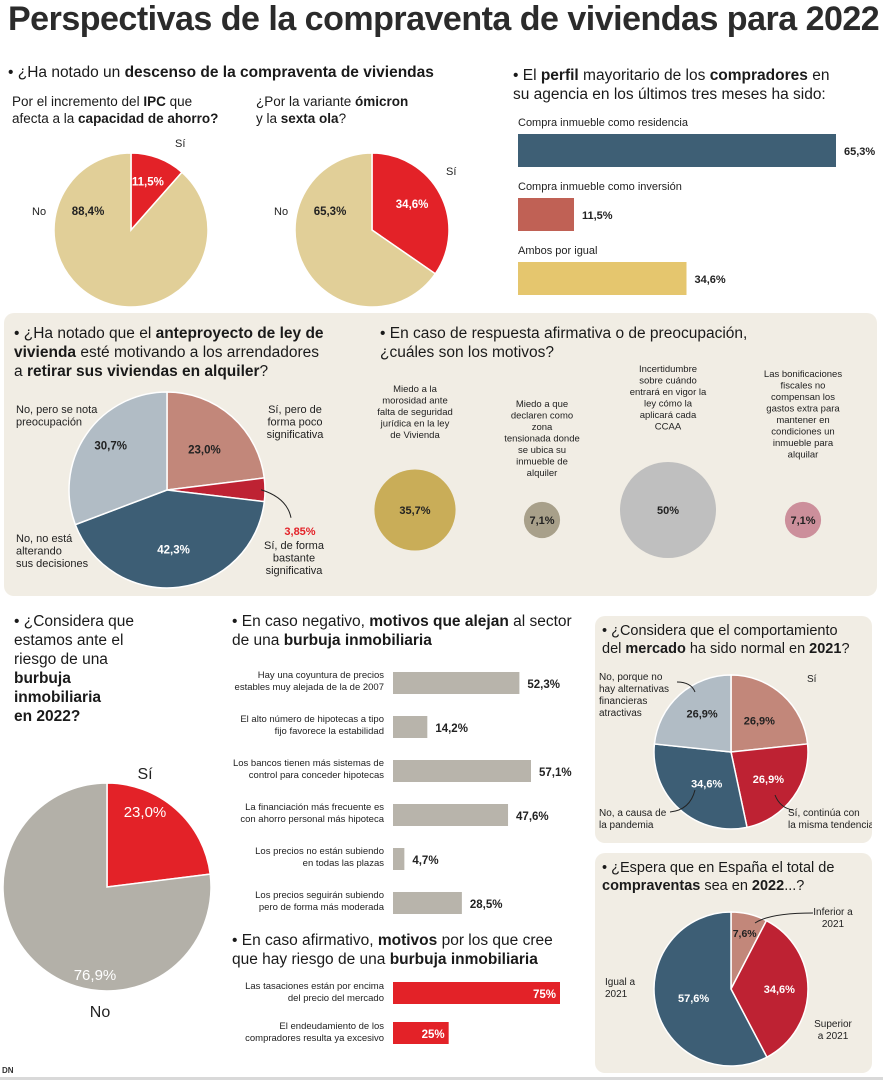 This screenshot has width=883, height=1080. Describe the element at coordinates (412, 205) in the screenshot. I see `omicron-si-value: 34,6%` at that location.